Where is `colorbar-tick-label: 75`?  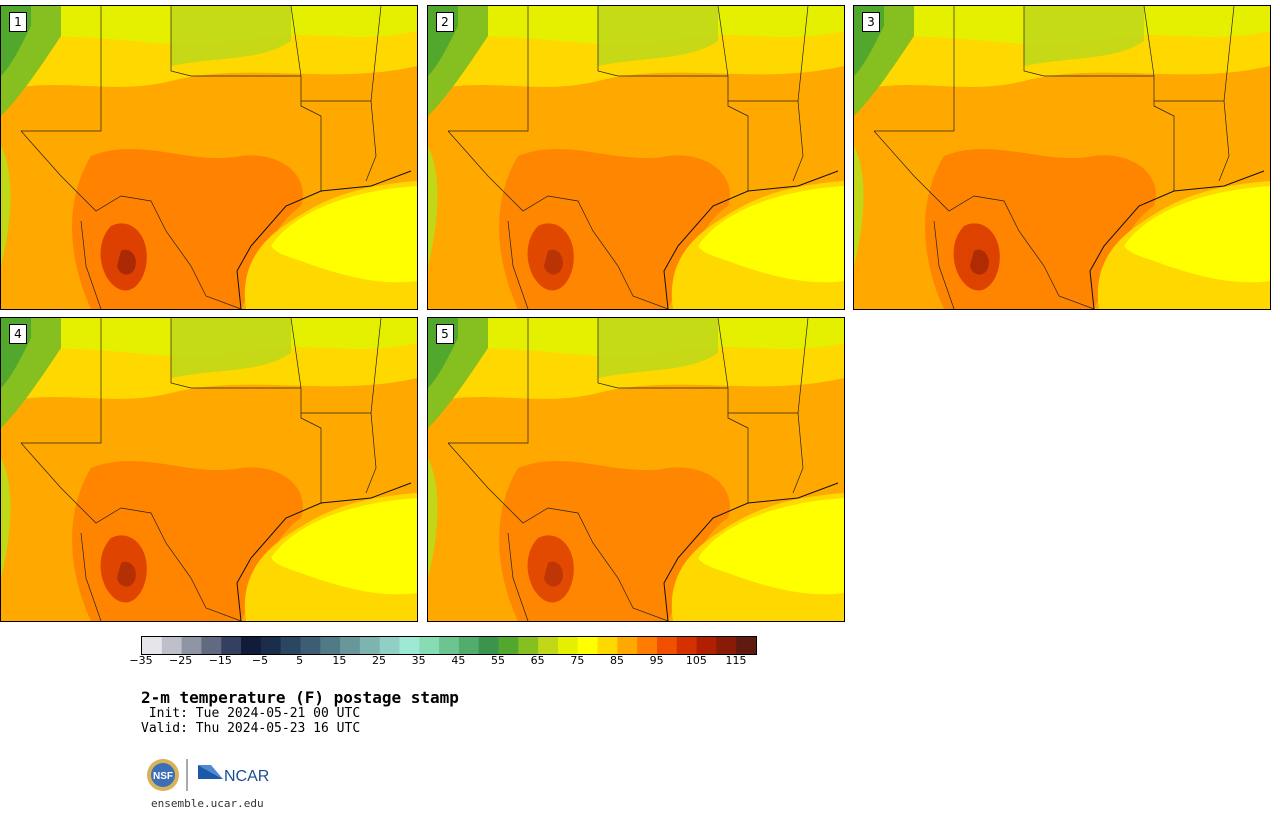
colorbar-tick-label: 75 is located at coordinates (577, 660).